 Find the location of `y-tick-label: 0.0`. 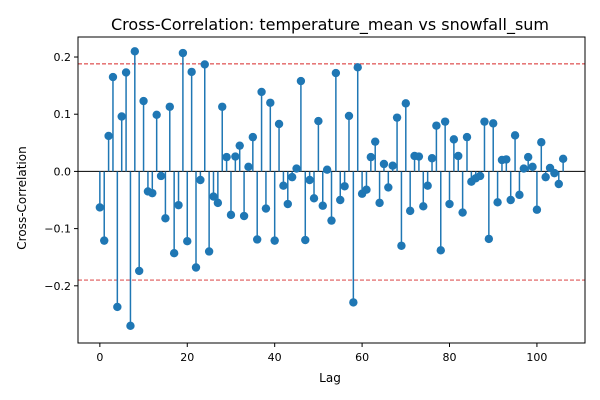

y-tick-label: 0.0 is located at coordinates (63, 171).